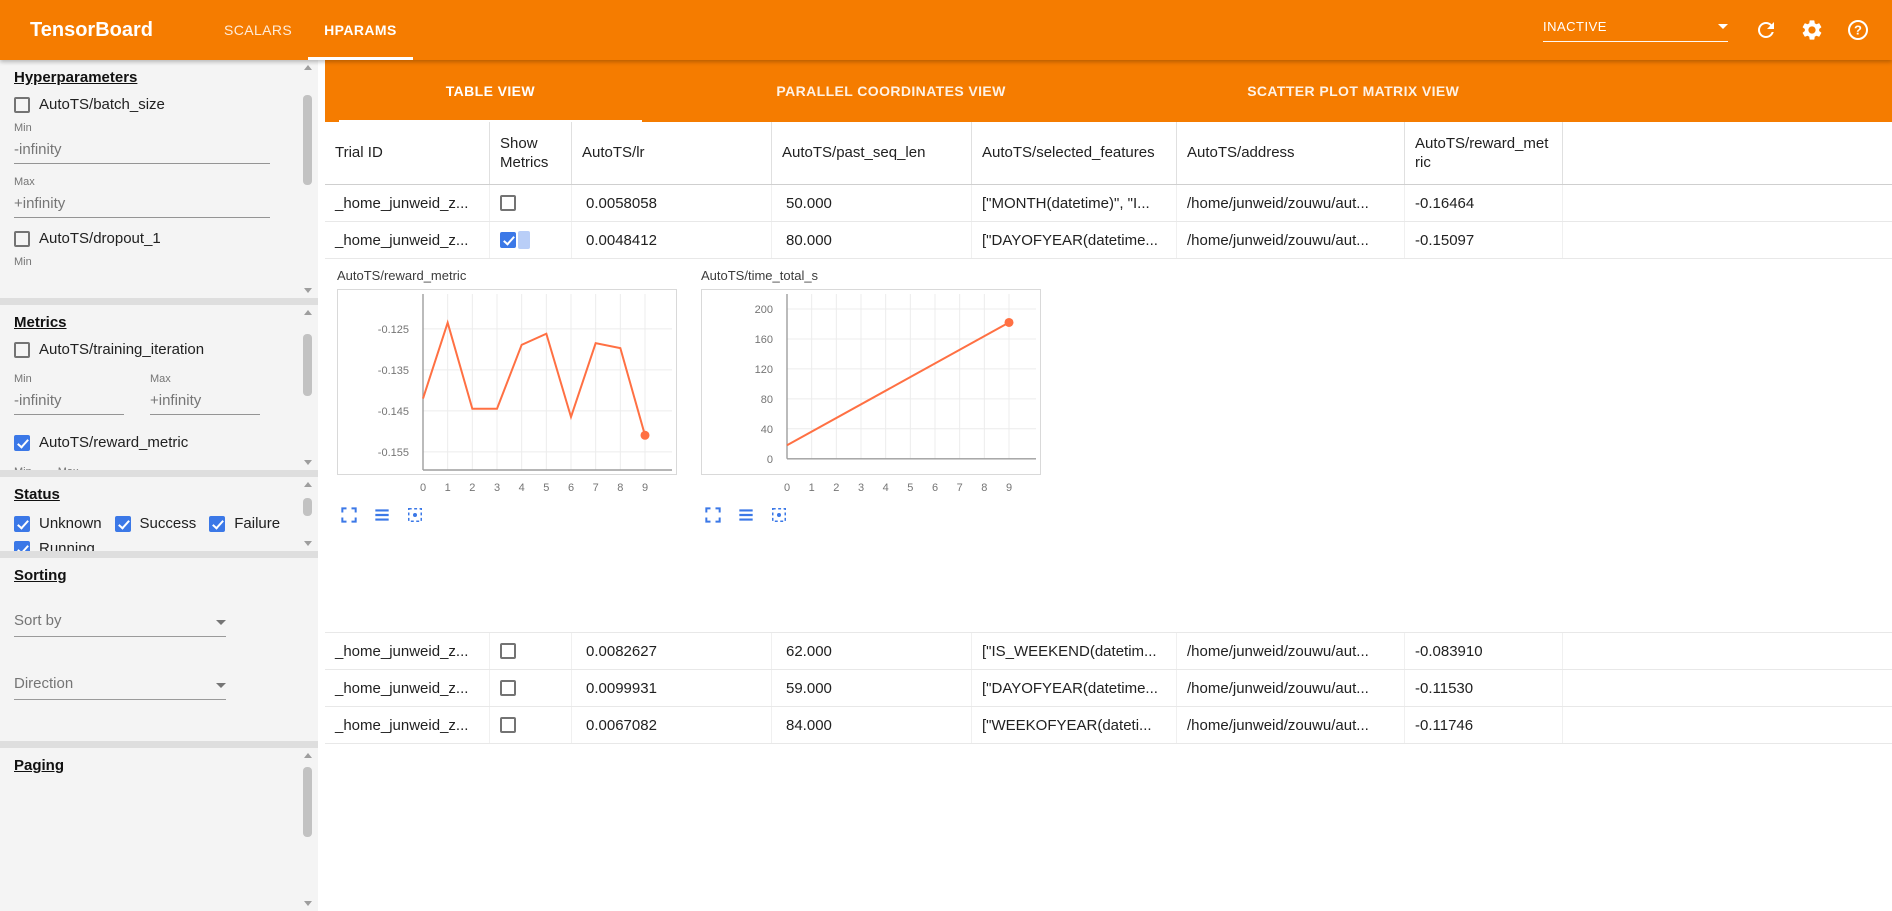 Image resolution: width=1892 pixels, height=911 pixels. I want to click on hparam-label: AutoTS/dropout_1, so click(100, 238).